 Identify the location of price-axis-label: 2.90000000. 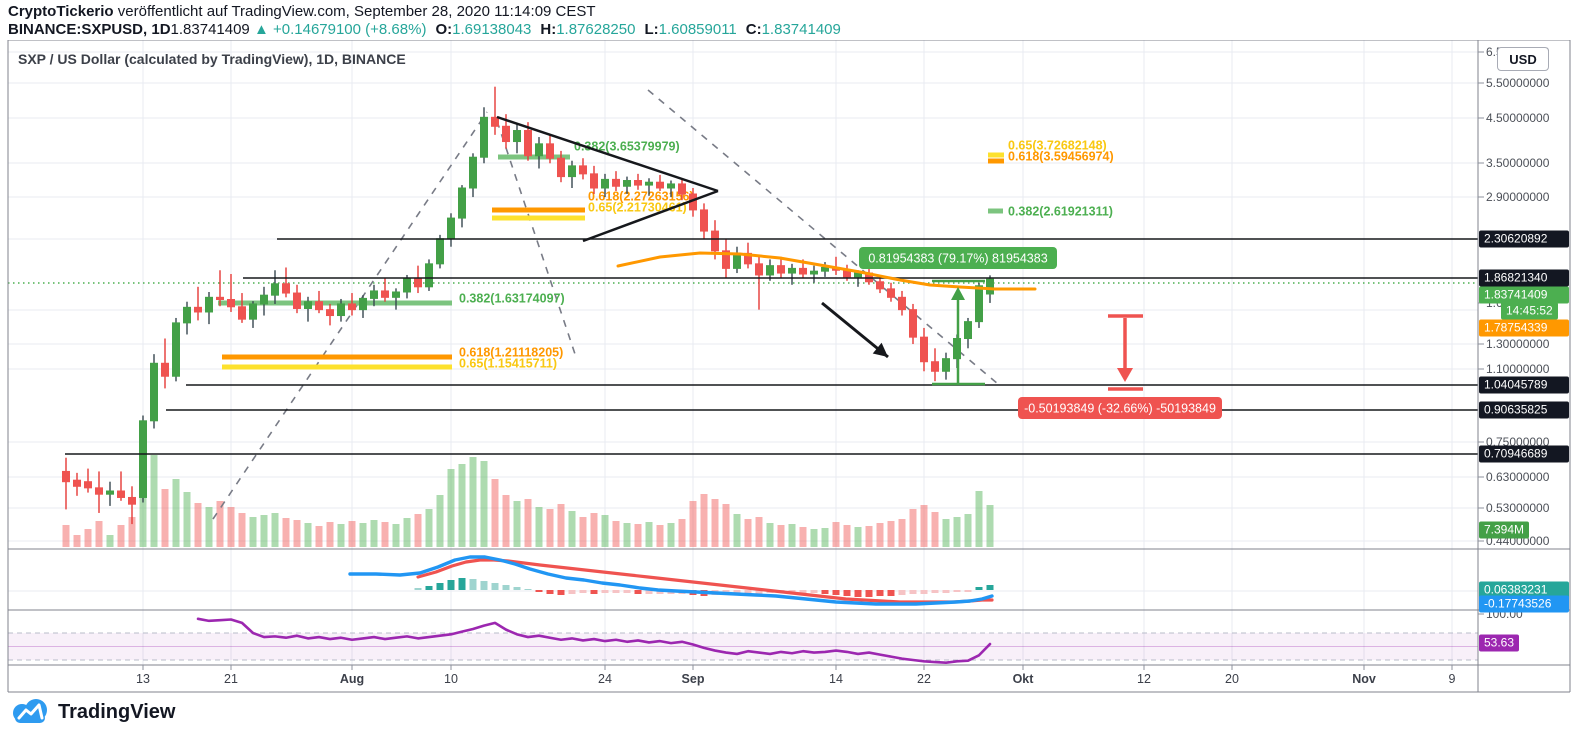
(1518, 197).